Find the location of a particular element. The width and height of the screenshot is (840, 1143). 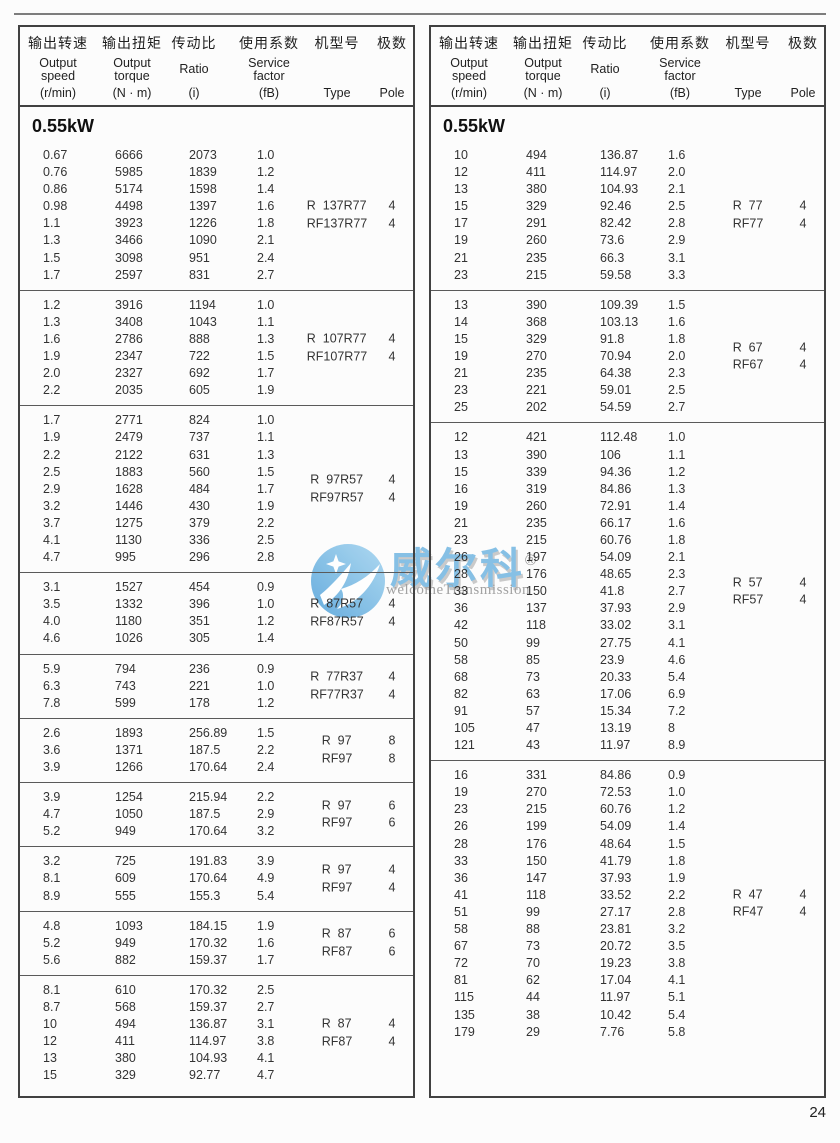

table-row: 21 235 64.38 2.3 is located at coordinates (627, 373).